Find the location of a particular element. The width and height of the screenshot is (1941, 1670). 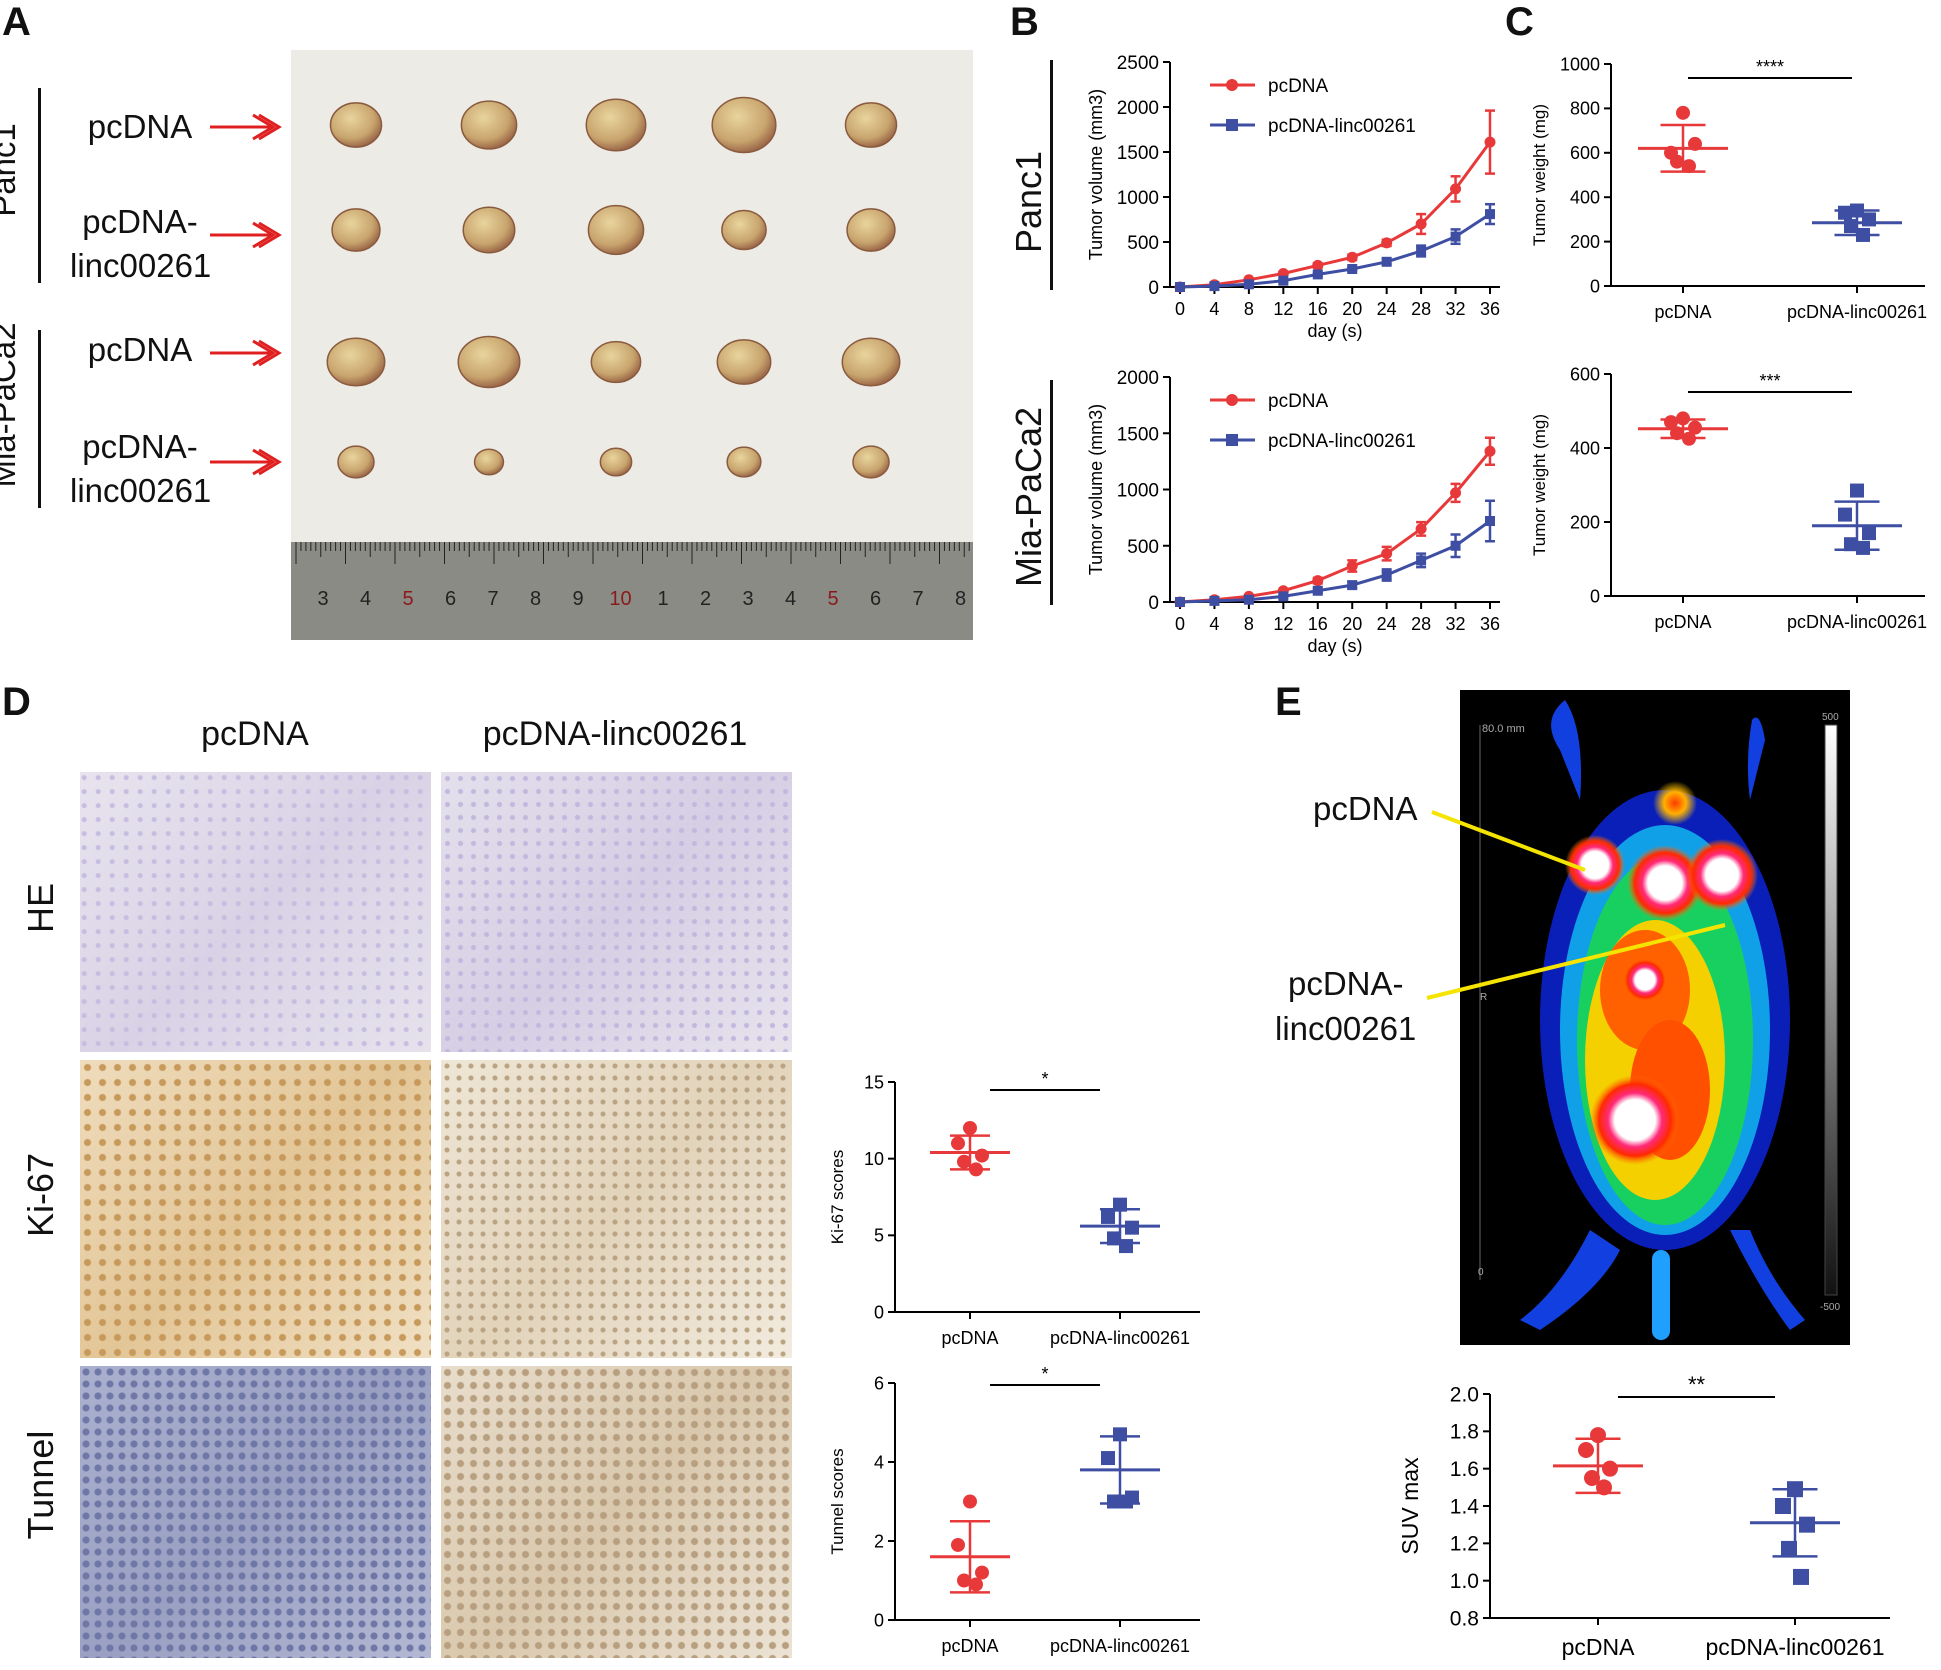

group-label-b-mia: Mia-PaCa2 is located at coordinates (1028, 496).